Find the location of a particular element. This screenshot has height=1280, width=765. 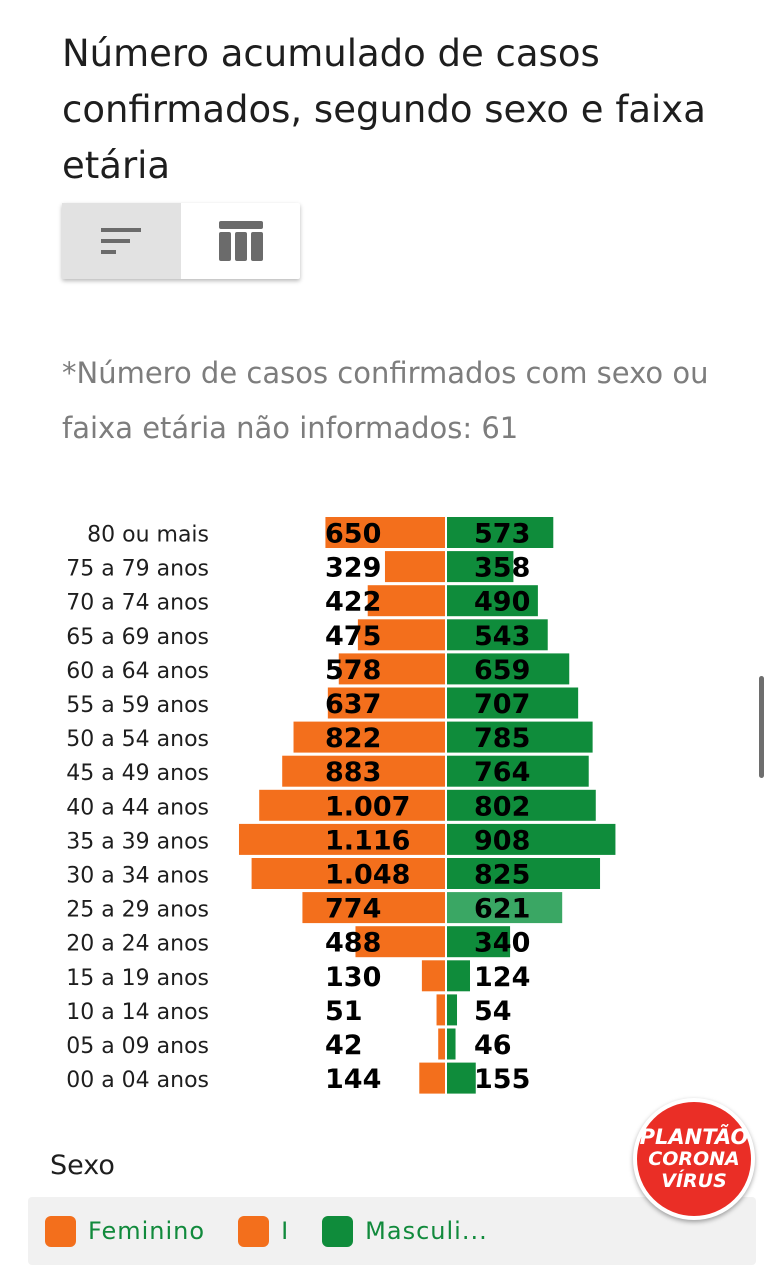

data-label-masculino: 802 is located at coordinates (502, 806).